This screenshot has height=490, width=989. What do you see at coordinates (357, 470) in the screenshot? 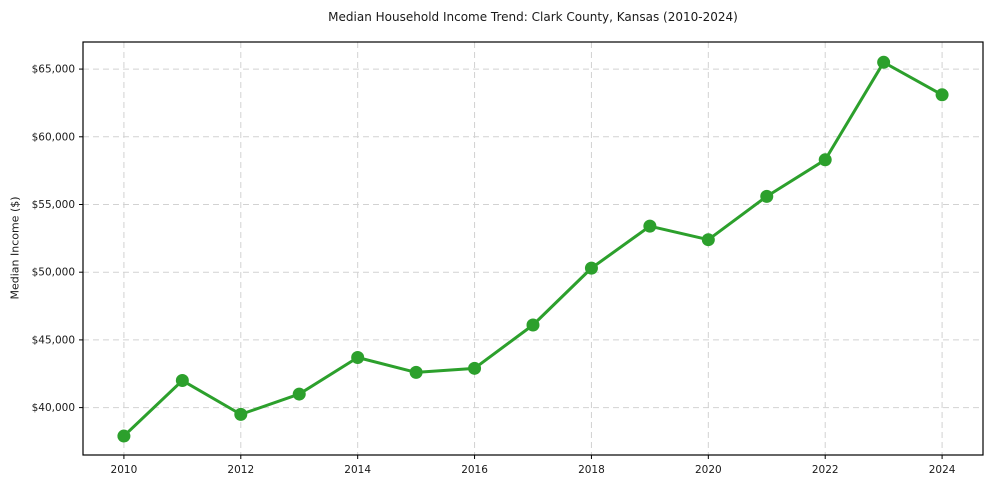
I see `x-tick-label: 2014` at bounding box center [357, 470].